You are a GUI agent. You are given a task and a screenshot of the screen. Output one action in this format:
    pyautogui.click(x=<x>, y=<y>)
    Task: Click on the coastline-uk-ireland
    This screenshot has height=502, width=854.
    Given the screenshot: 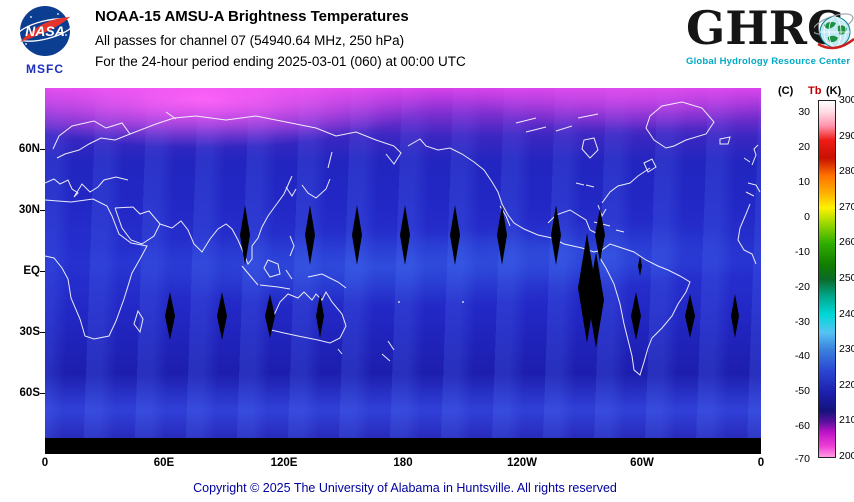 What is the action you would take?
    pyautogui.click(x=751, y=155)
    